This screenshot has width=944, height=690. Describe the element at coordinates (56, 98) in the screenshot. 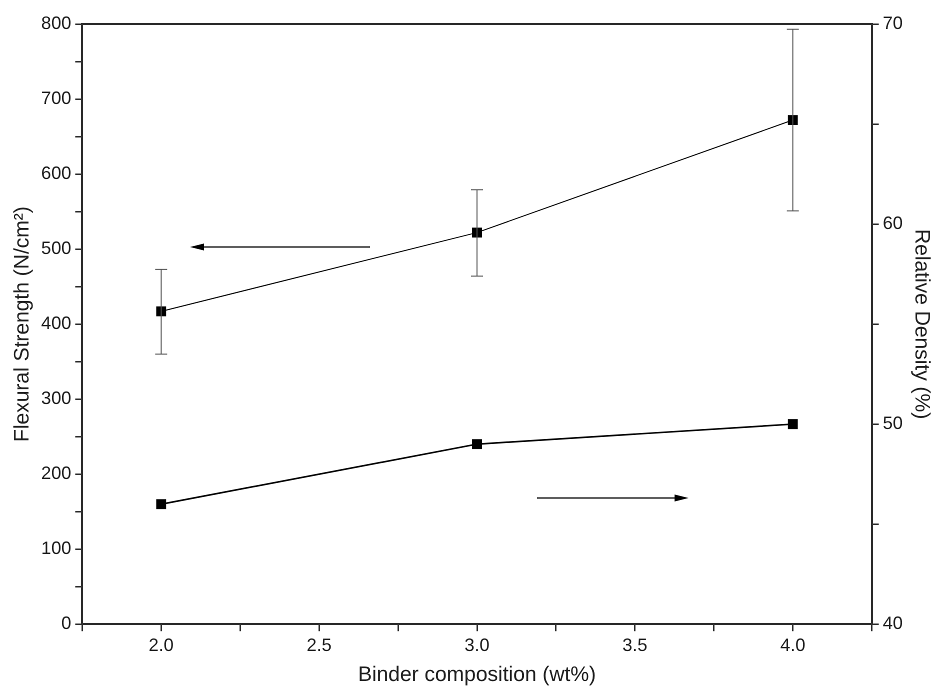

I see `y-tick-label: 700` at that location.